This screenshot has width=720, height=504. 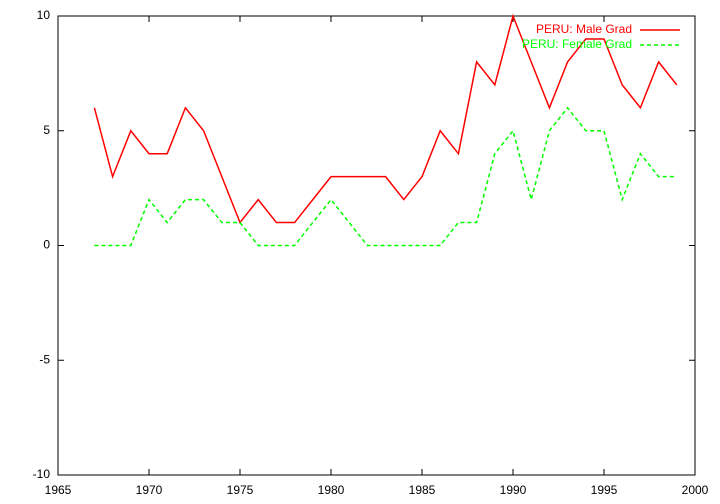 I want to click on y-tick-label: -5, so click(x=44, y=359).